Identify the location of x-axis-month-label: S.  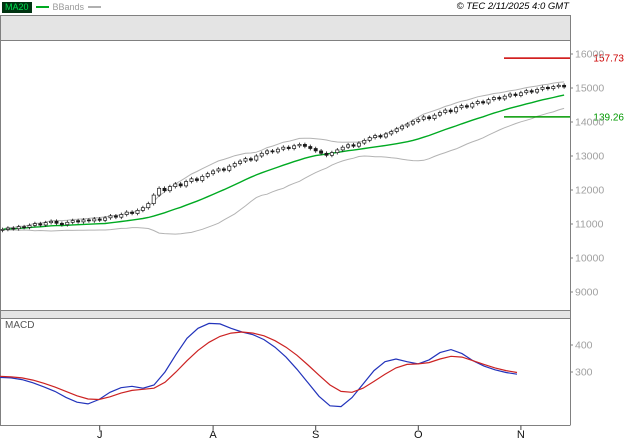
(315, 434).